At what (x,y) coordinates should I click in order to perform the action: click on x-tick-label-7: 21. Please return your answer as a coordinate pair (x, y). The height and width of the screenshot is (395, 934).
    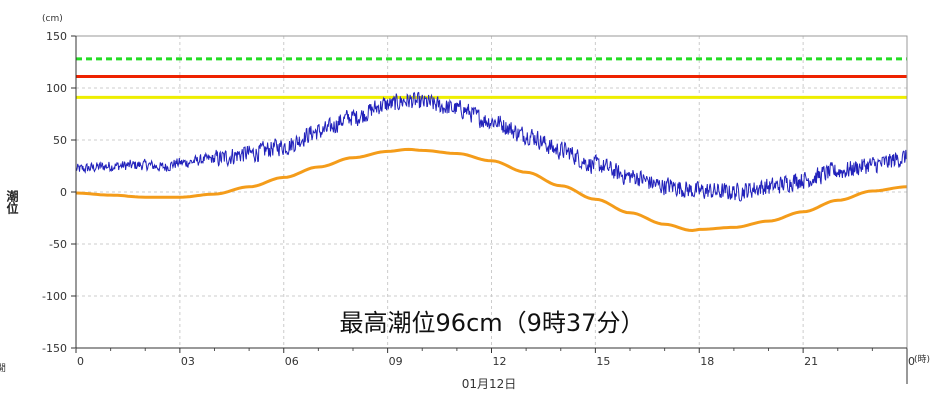
    Looking at the image, I should click on (811, 361).